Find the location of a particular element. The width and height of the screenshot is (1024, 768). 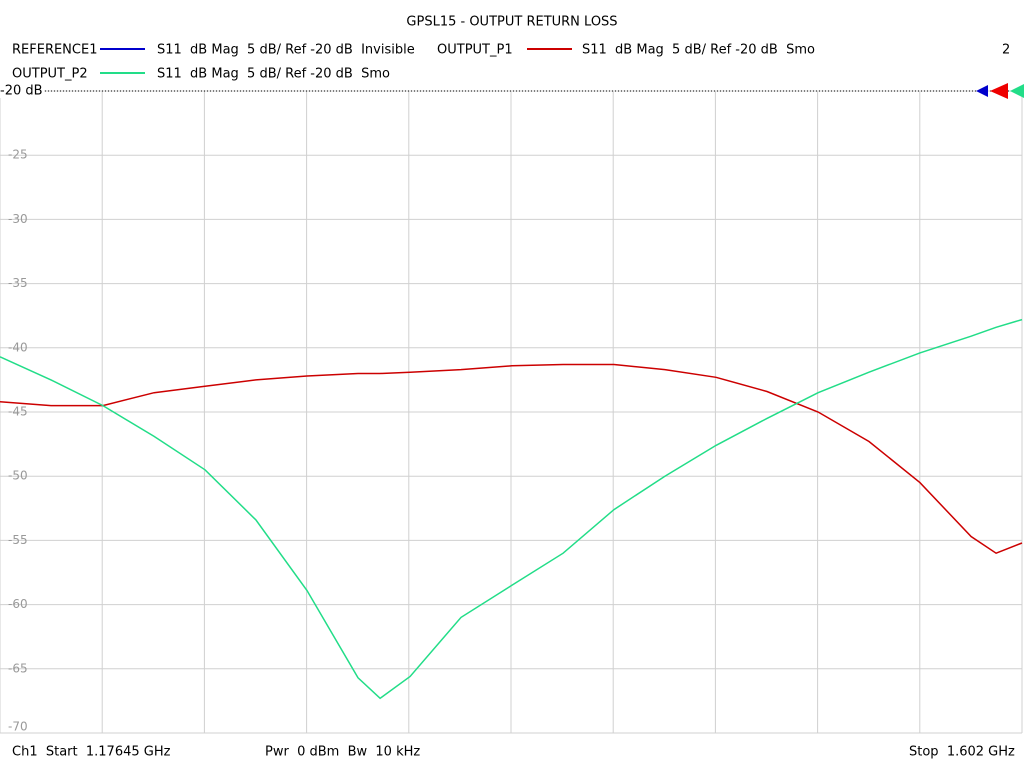

window-number: 2 is located at coordinates (1006, 50).